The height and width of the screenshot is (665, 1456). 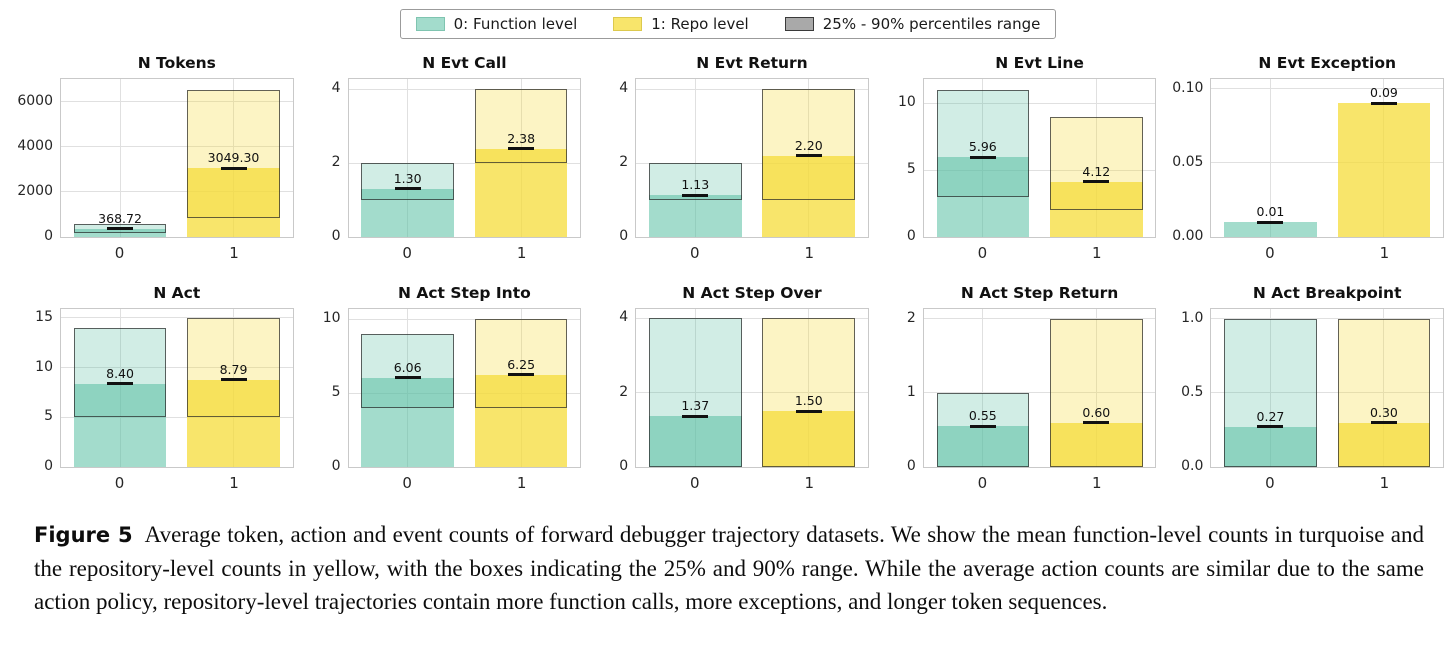 What do you see at coordinates (521, 138) in the screenshot?
I see `mean-value-label: 2.38` at bounding box center [521, 138].